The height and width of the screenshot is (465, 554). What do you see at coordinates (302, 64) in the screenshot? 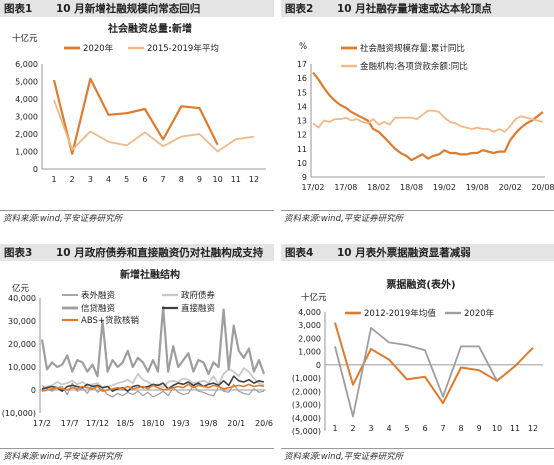
I see `y-tick-label: 17` at bounding box center [302, 64].